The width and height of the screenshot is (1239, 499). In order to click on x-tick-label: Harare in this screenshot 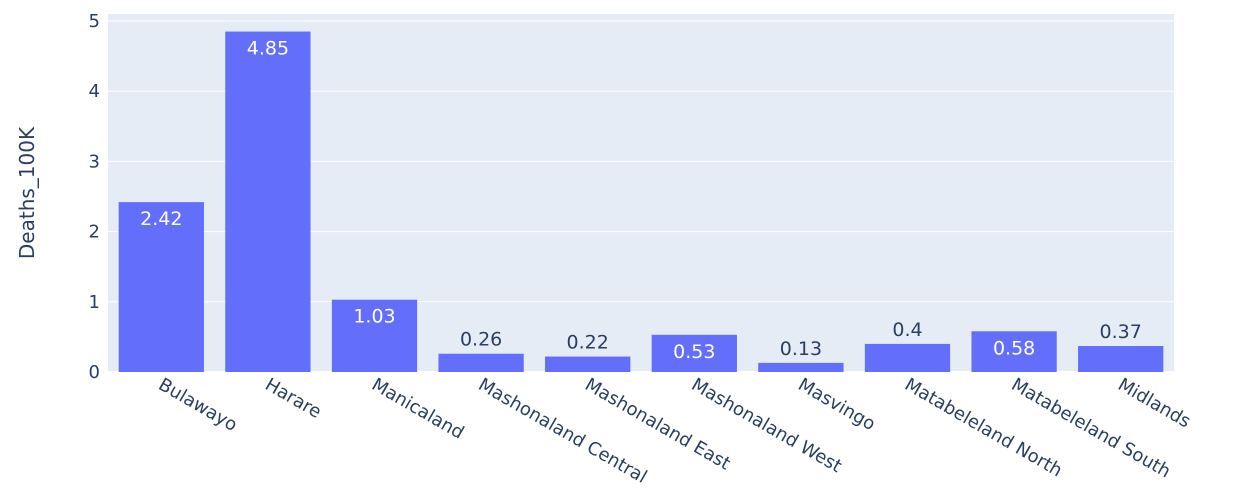, I will do `click(292, 398)`.